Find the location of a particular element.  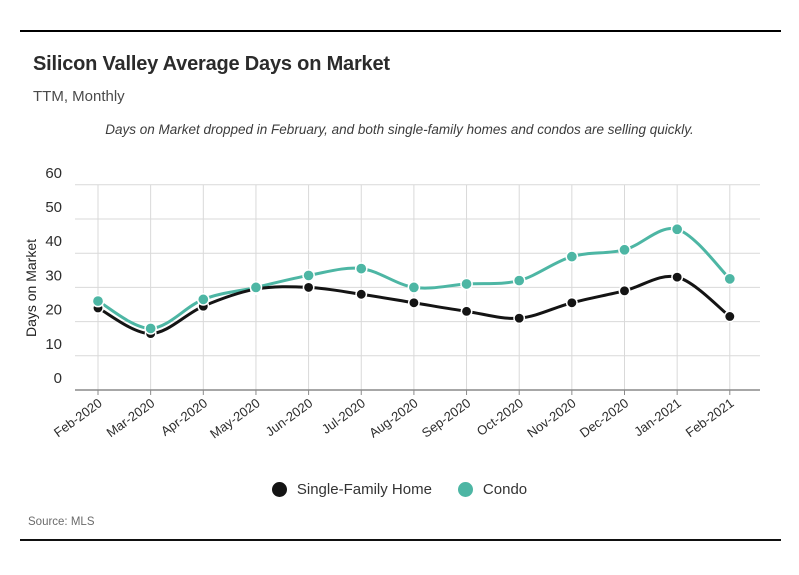

x-tick-label: Apr-2020 is located at coordinates (184, 417).